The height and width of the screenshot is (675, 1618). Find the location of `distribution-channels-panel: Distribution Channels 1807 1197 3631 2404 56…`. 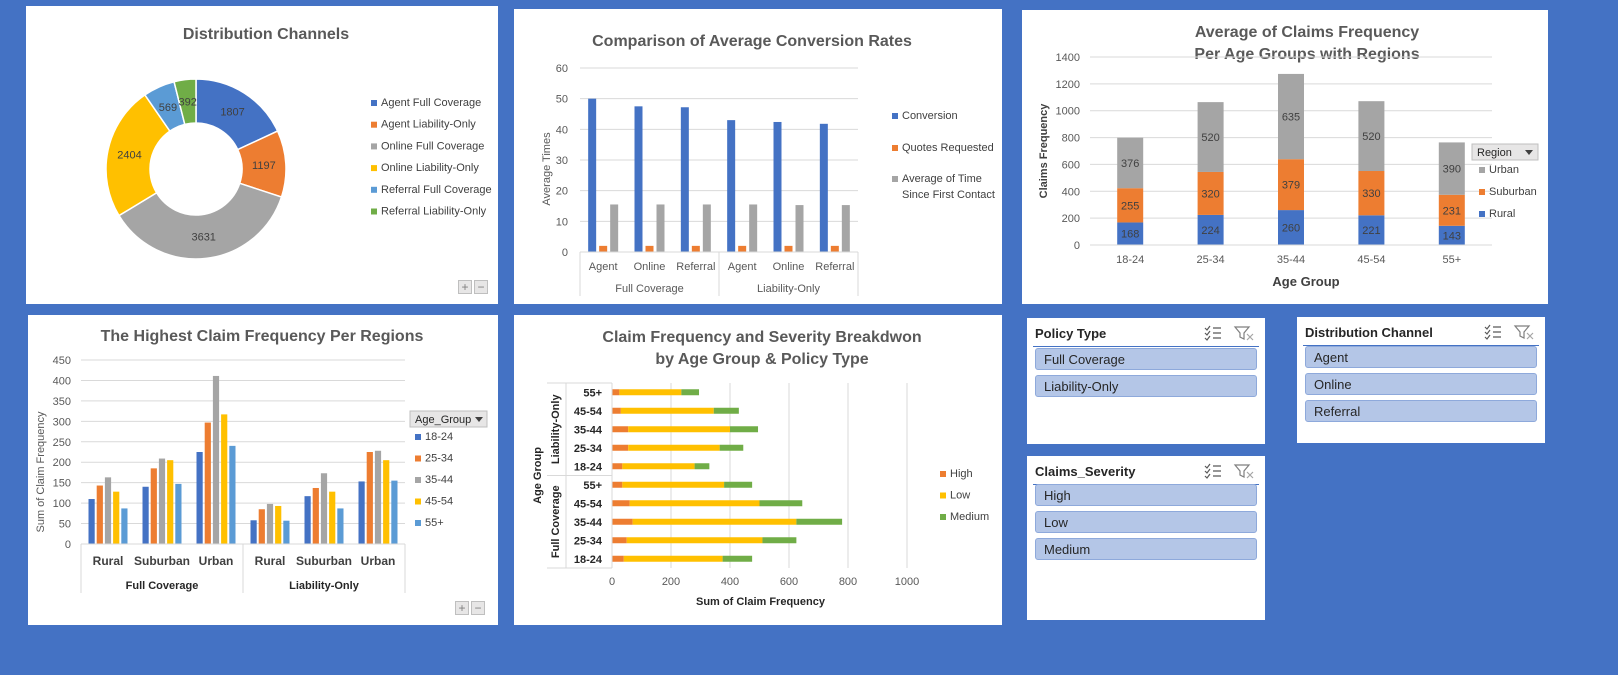

distribution-channels-panel: Distribution Channels 1807 1197 3631 2404 56… is located at coordinates (262, 155).